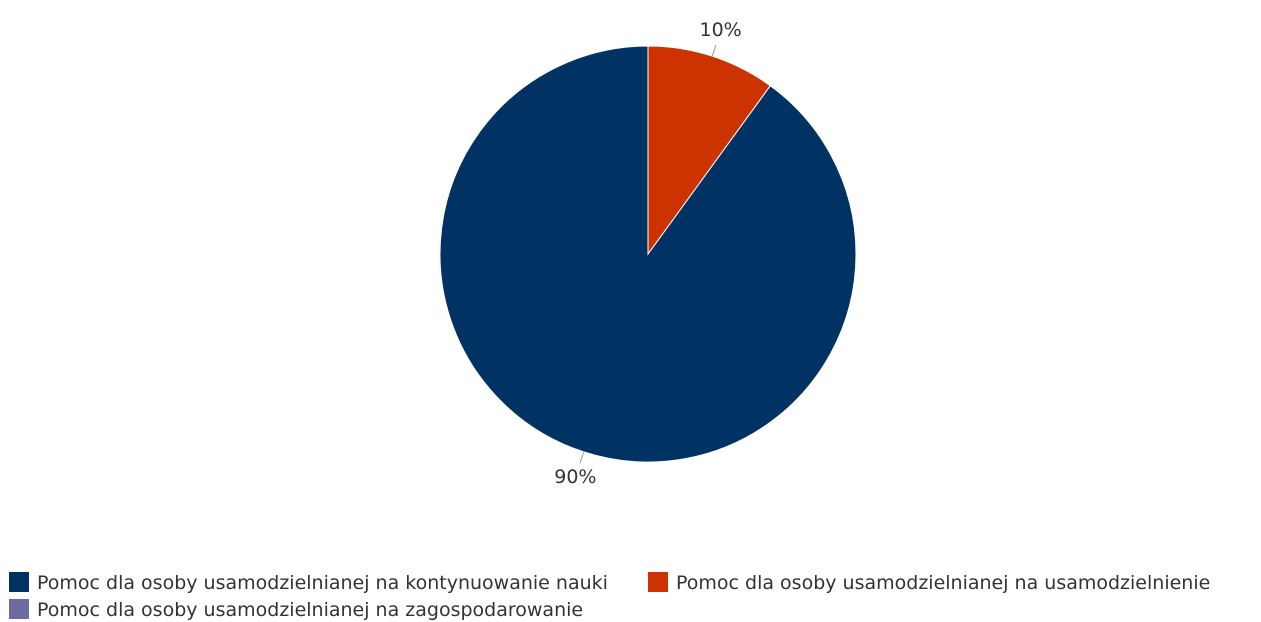  What do you see at coordinates (721, 30) in the screenshot?
I see `data-label-2: 10%` at bounding box center [721, 30].